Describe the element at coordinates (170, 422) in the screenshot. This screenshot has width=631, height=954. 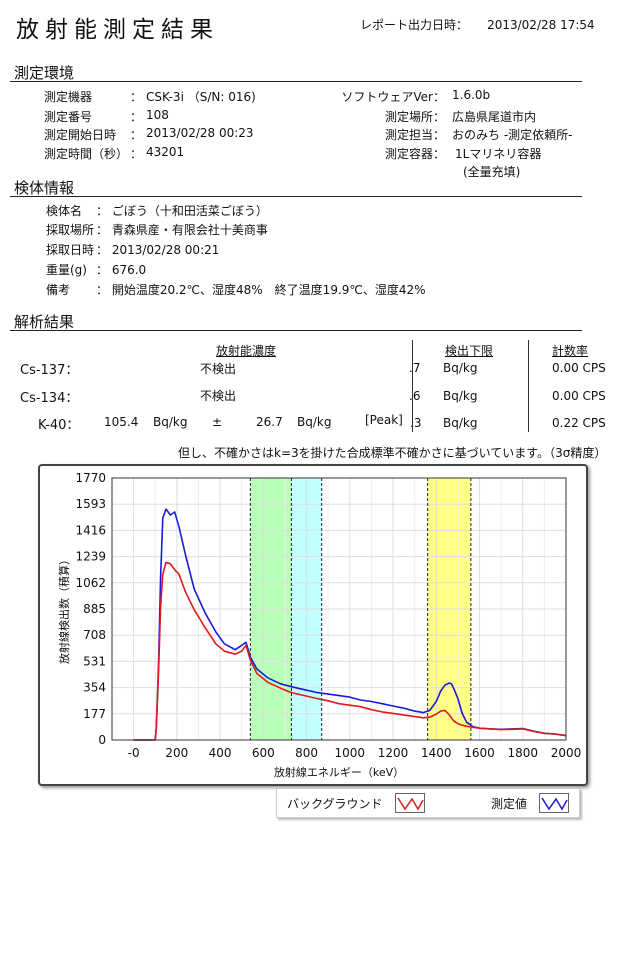
I see `k40-unit: Bq/kg` at that location.